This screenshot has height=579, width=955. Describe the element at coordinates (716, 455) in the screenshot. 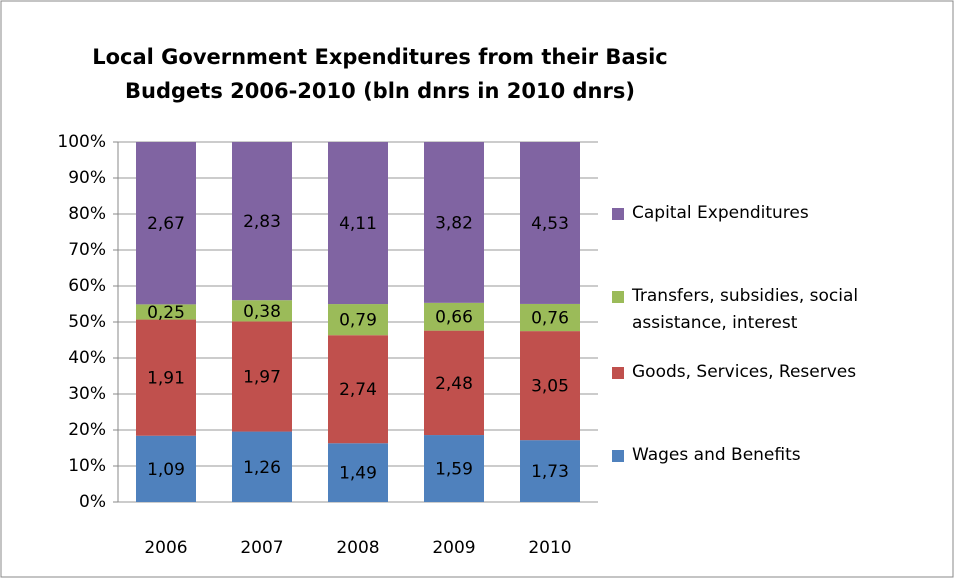

I see `legend-label: Wages and Benefits` at that location.